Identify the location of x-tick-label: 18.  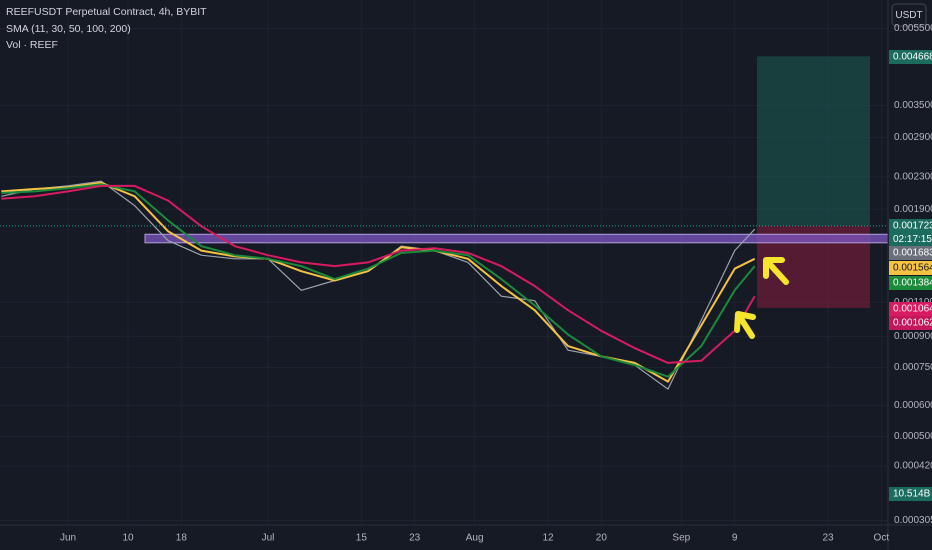
(182, 538).